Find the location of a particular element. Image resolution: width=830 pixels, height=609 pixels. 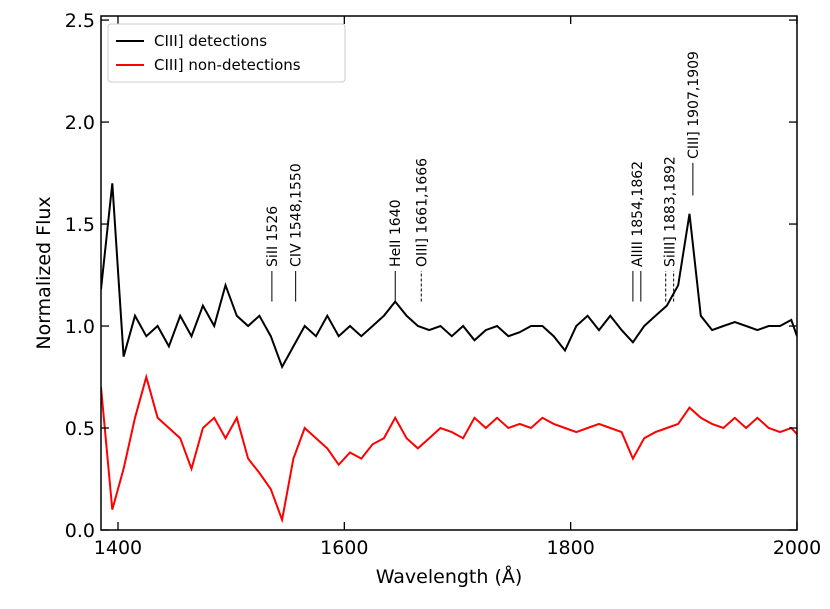

y-tick-label: 0.0 is located at coordinates (80, 531).